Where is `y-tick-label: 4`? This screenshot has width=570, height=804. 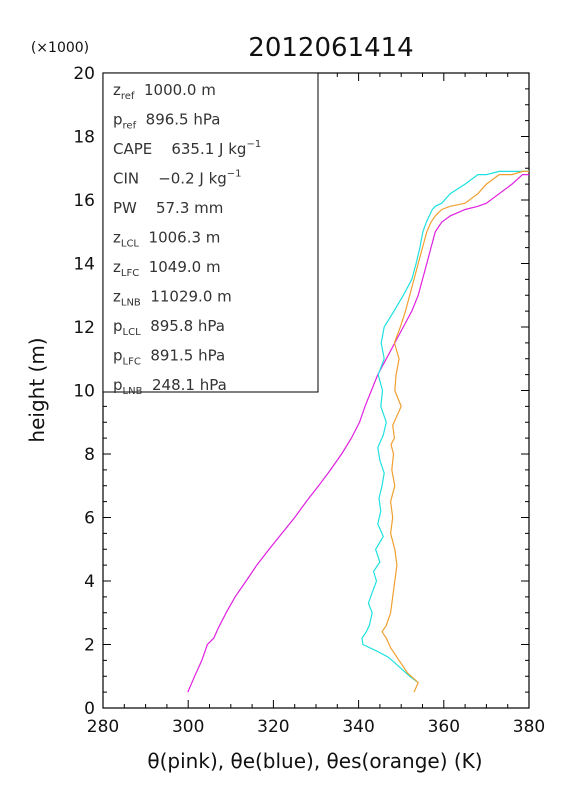
y-tick-label: 4 is located at coordinates (89, 582).